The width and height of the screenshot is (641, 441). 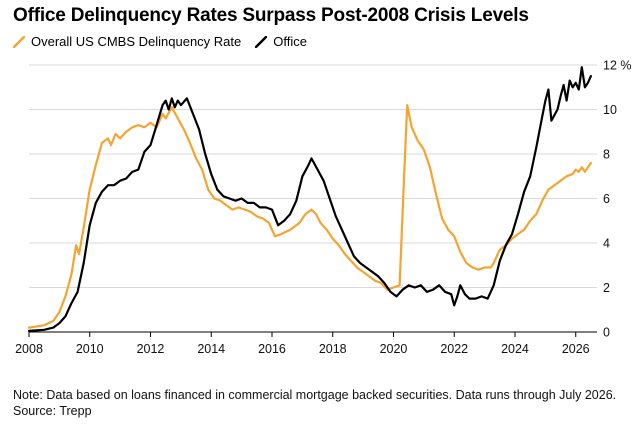 What do you see at coordinates (261, 41) in the screenshot?
I see `legend-swatch-office` at bounding box center [261, 41].